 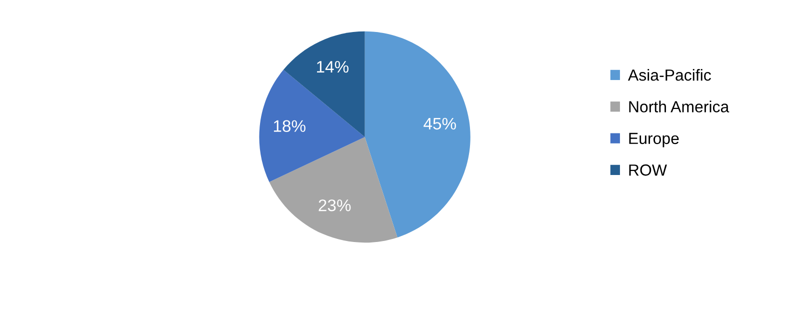 I want to click on legend-label: Europe, so click(x=654, y=140).